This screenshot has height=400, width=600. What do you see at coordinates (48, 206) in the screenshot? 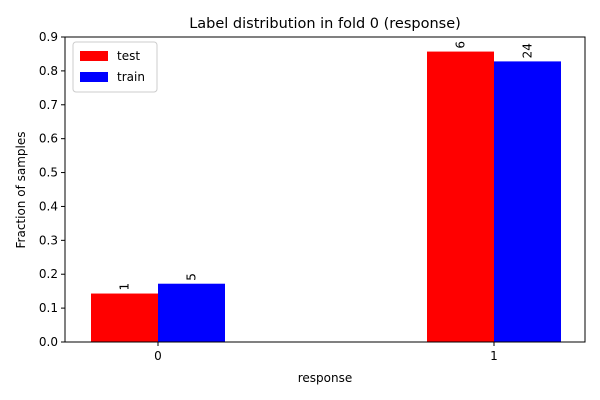
I see `y-tick-label: 0.4` at bounding box center [48, 206].